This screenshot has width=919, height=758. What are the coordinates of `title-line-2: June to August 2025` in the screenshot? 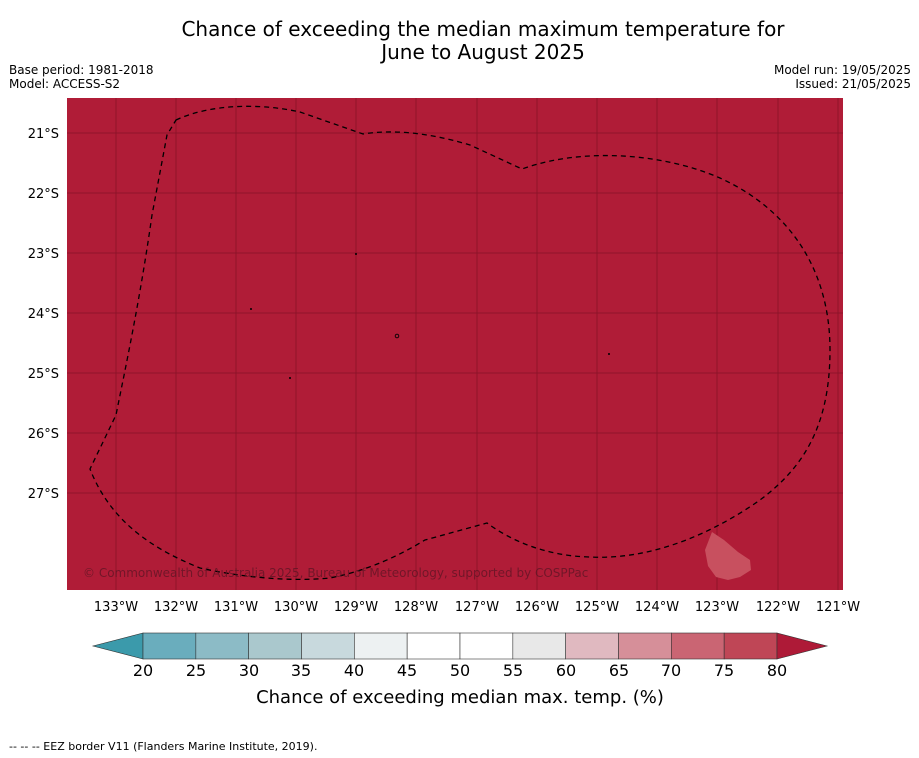 It's located at (483, 52).